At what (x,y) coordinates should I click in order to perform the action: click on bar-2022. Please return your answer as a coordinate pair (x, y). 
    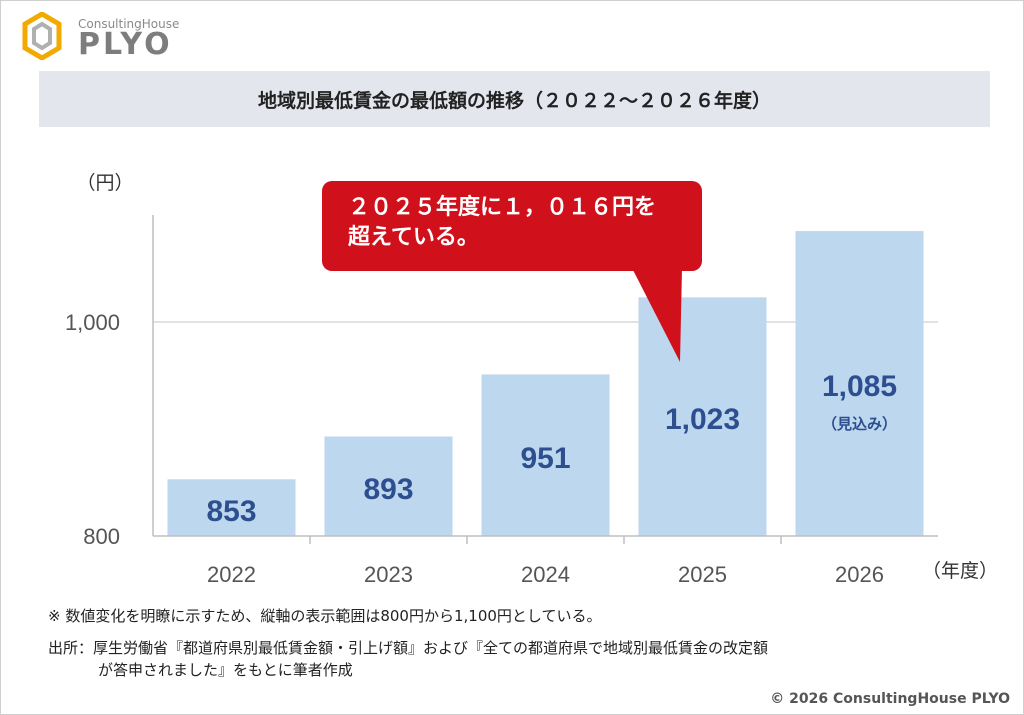
    Looking at the image, I should click on (231, 507).